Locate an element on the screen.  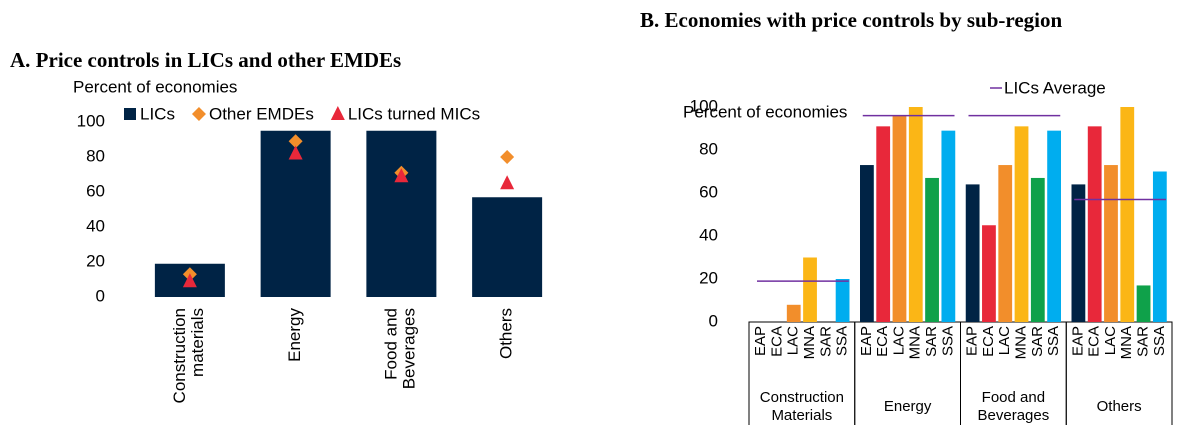
x-group-label: Others is located at coordinates (1119, 406).